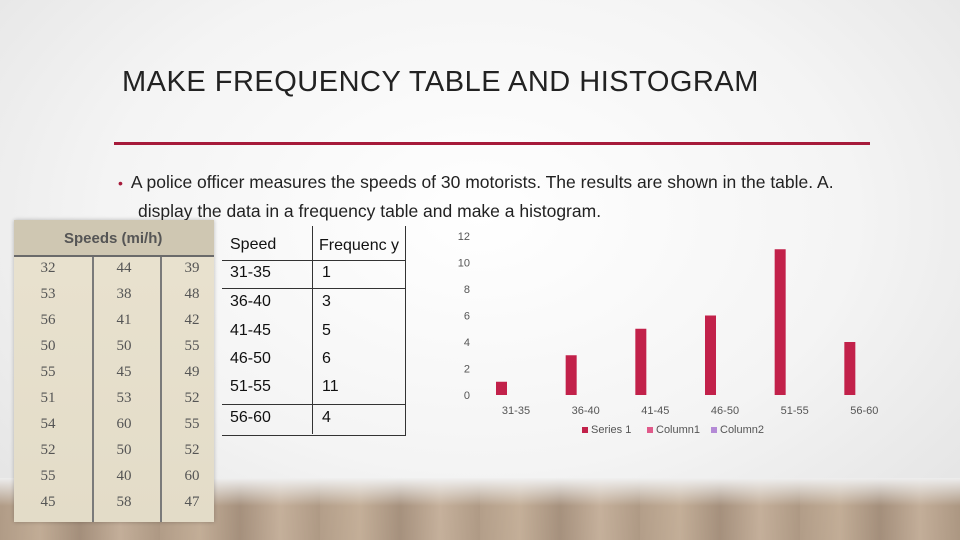 The image size is (960, 540). What do you see at coordinates (124, 320) in the screenshot?
I see `speeds-photo-cell: 41` at bounding box center [124, 320].